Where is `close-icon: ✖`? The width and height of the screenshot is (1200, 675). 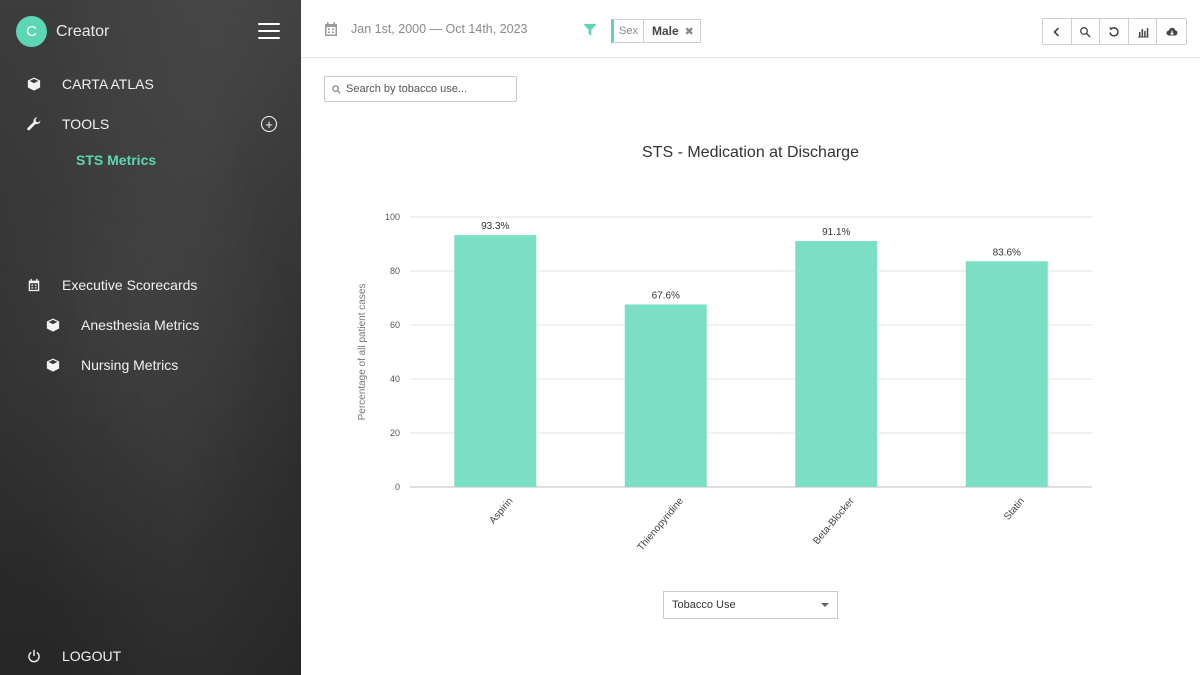 close-icon: ✖ is located at coordinates (689, 31).